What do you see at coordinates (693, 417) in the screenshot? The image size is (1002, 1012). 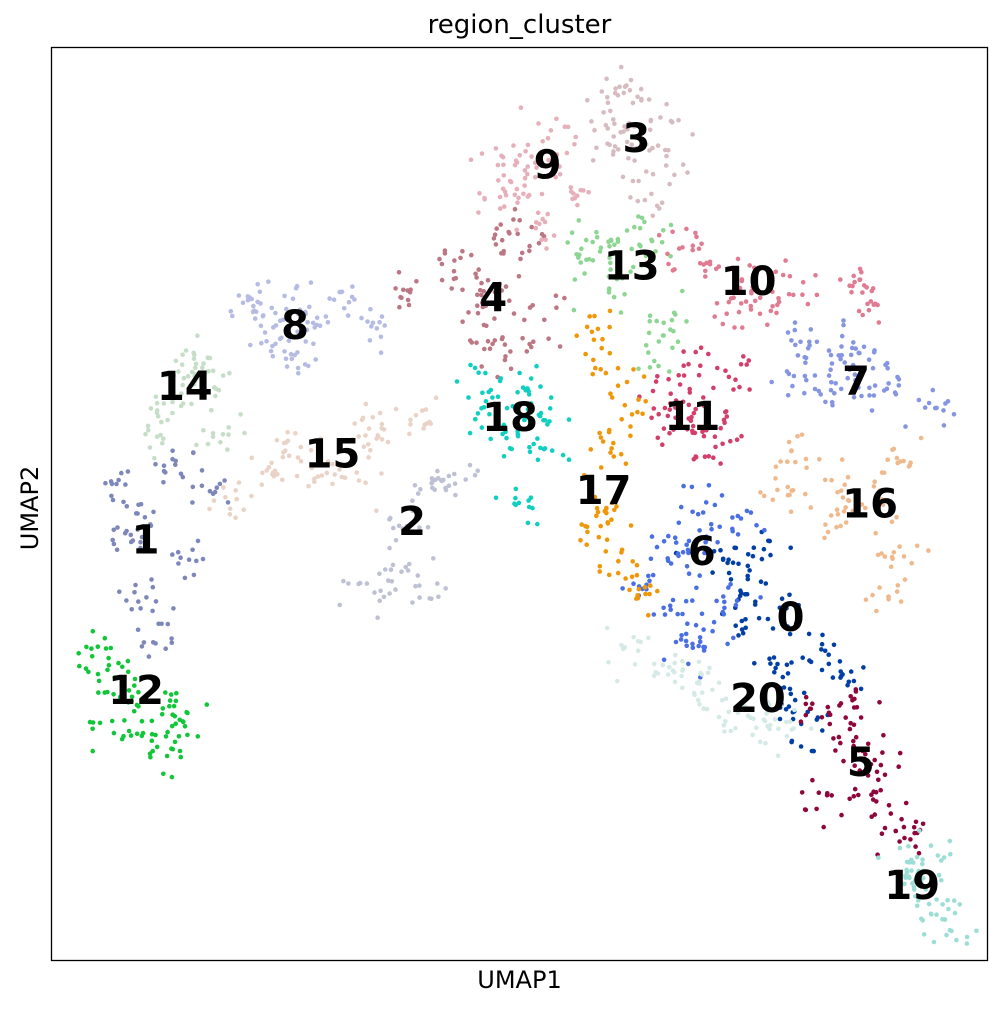 I see `cluster-label-11: 11` at bounding box center [693, 417].